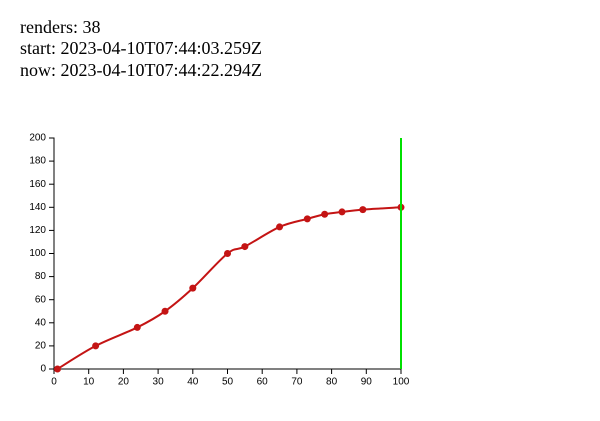  Describe the element at coordinates (367, 382) in the screenshot. I see `x-tick-label: 90` at that location.